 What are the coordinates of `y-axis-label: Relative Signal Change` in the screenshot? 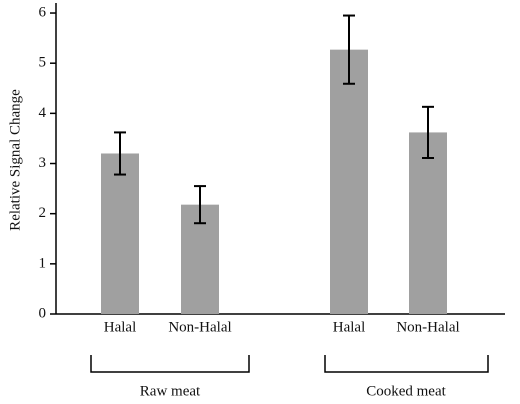 It's located at (15, 160).